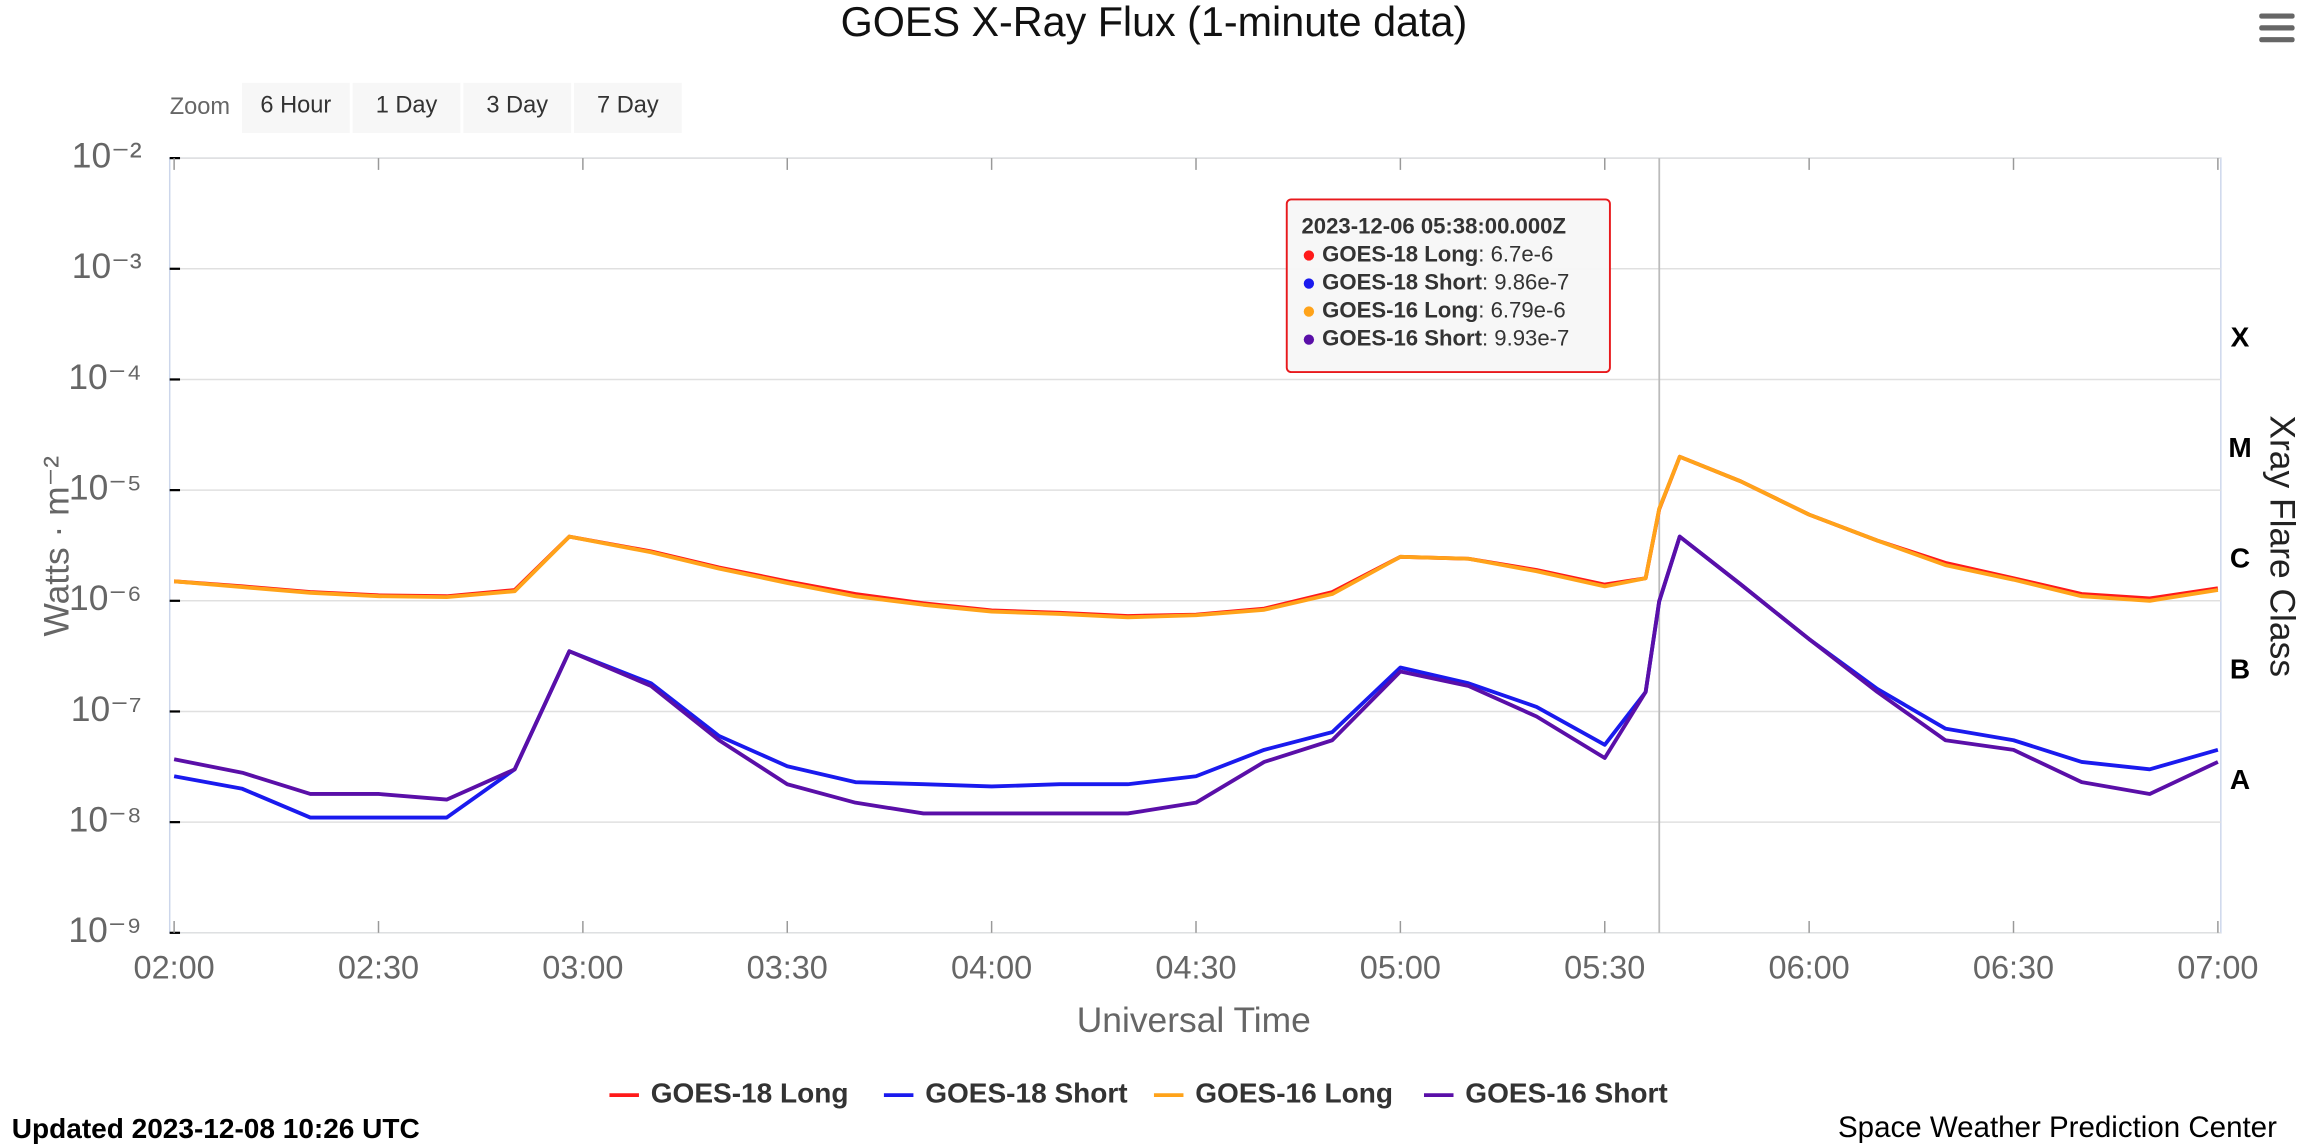 Image resolution: width=2302 pixels, height=1147 pixels. What do you see at coordinates (1154, 22) in the screenshot?
I see `chart-title: GOES X-Ray Flux (1-minute data)` at bounding box center [1154, 22].